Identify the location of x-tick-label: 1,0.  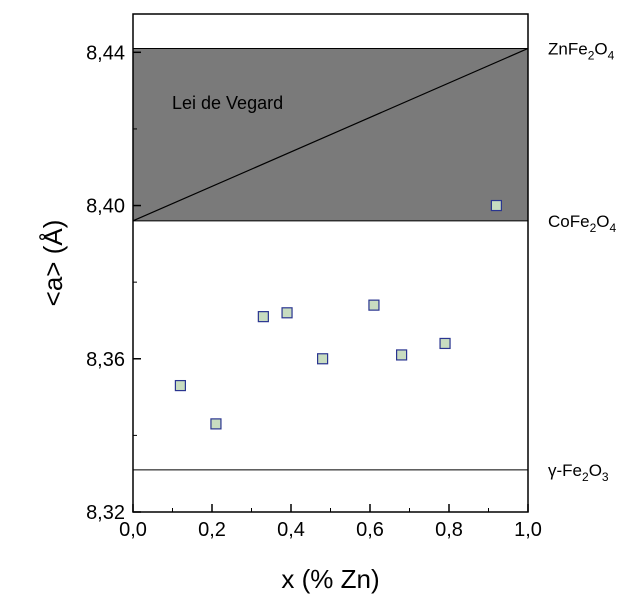
(528, 530).